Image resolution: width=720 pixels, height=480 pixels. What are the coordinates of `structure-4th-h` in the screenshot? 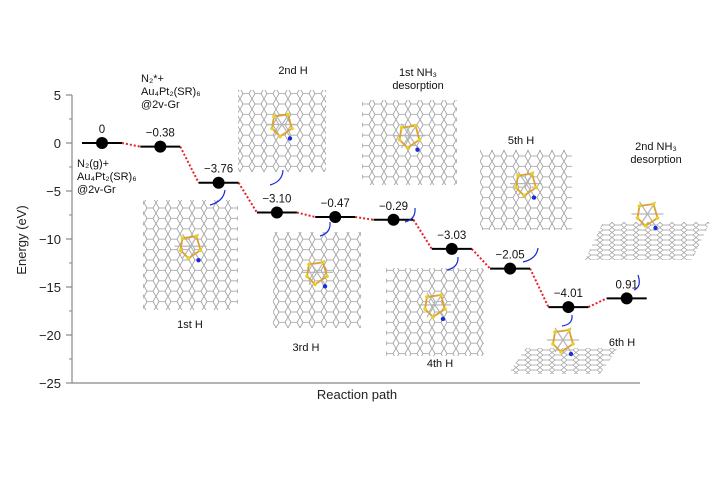 It's located at (435, 312).